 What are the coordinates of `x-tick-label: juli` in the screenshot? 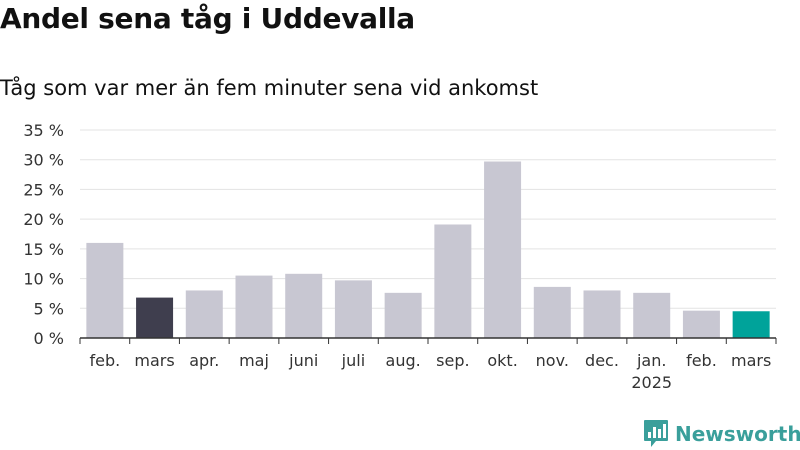 It's located at (353, 360).